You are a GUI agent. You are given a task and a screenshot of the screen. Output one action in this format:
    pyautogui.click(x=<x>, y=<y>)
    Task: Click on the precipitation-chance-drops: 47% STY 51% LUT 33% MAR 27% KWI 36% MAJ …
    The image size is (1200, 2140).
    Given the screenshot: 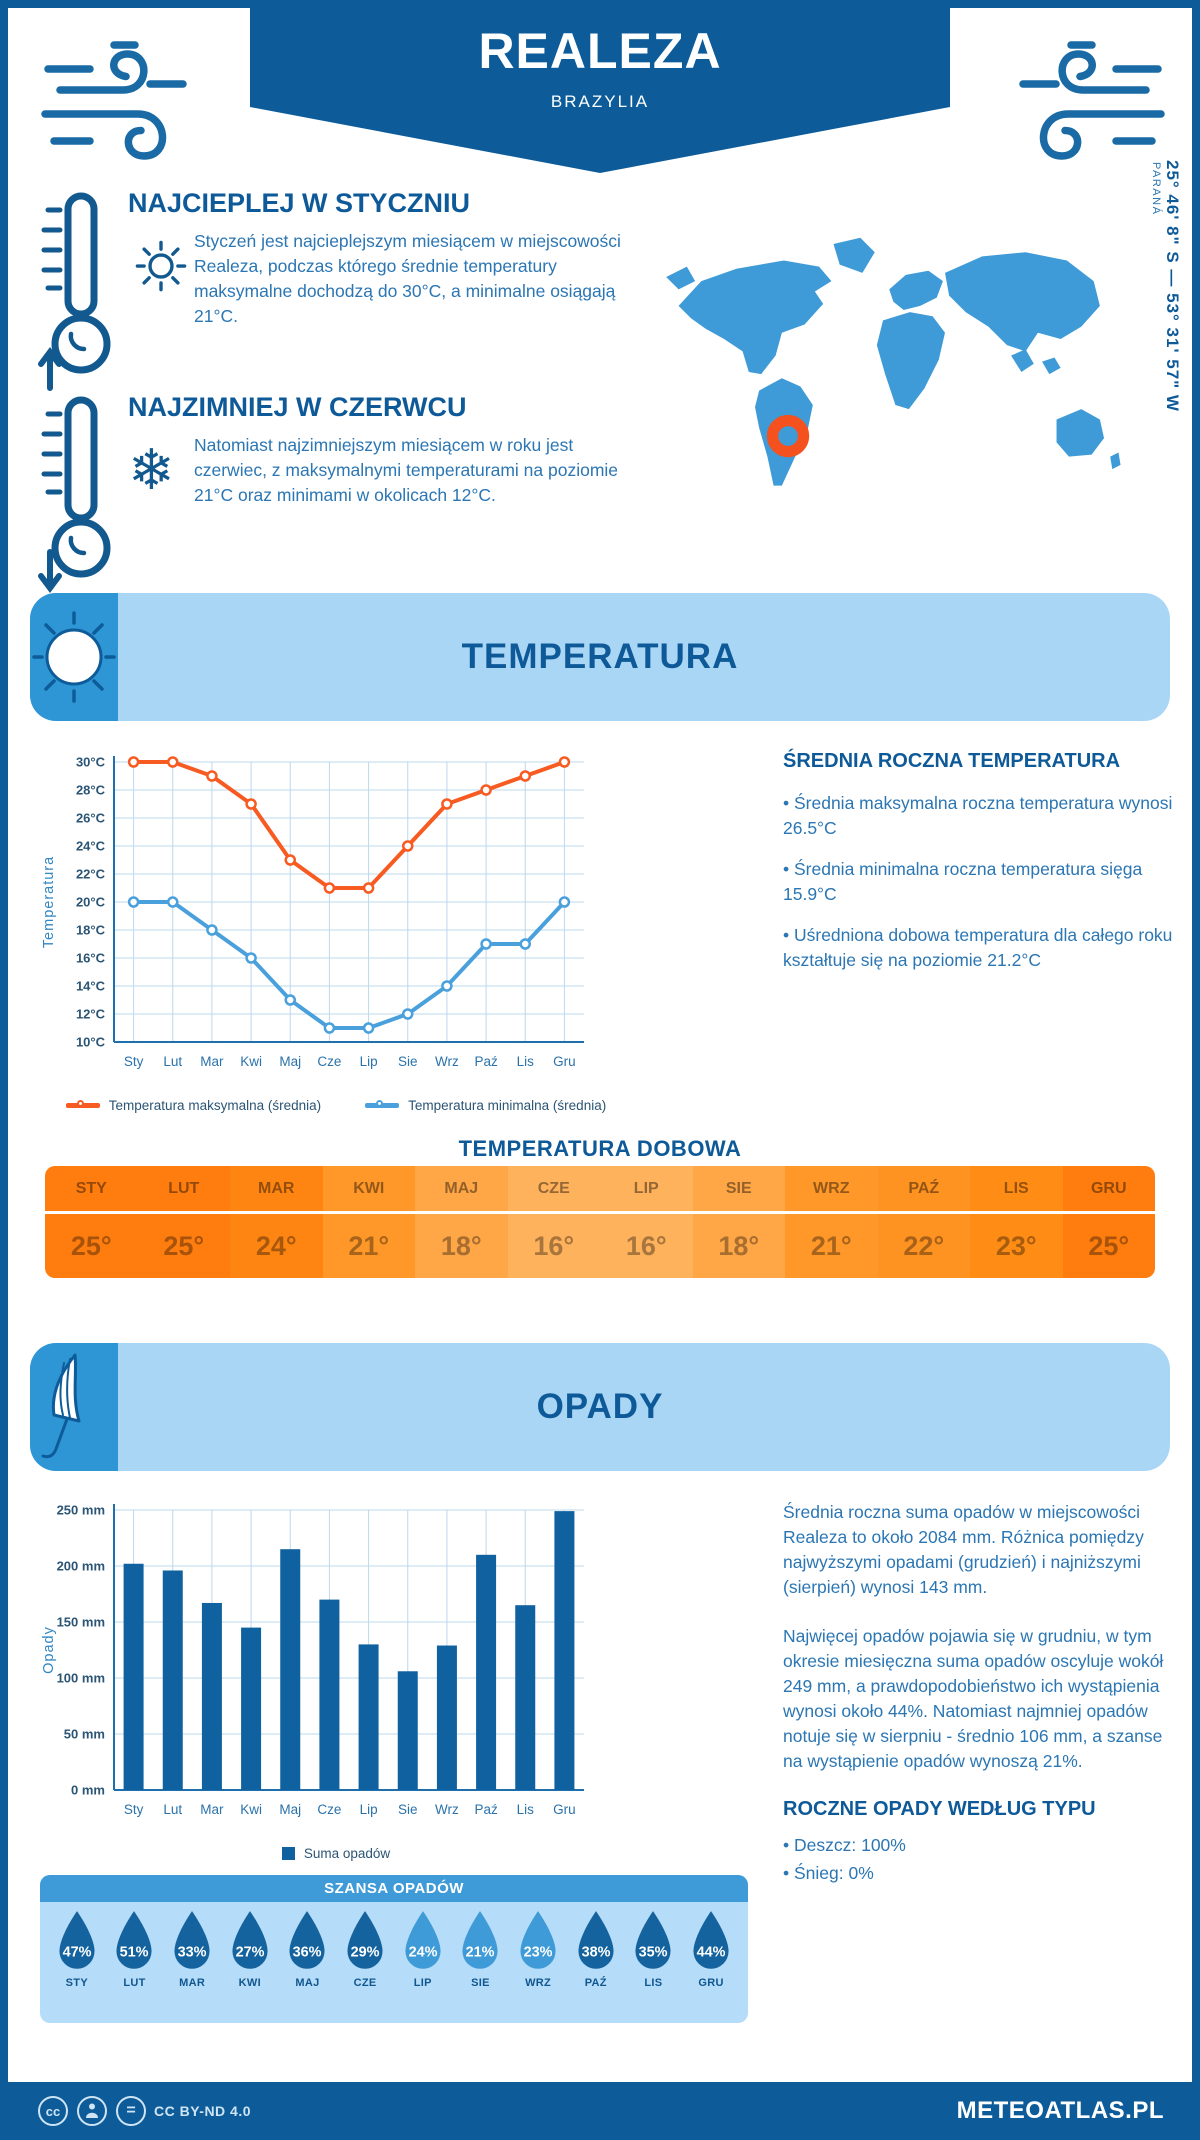 What is the action you would take?
    pyautogui.click(x=394, y=1945)
    